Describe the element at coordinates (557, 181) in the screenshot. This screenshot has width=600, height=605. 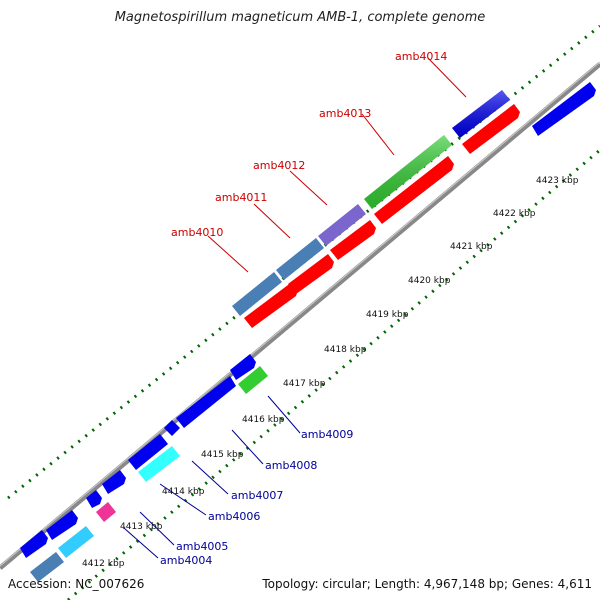
I see `scale-label: 4423 kbp` at that location.